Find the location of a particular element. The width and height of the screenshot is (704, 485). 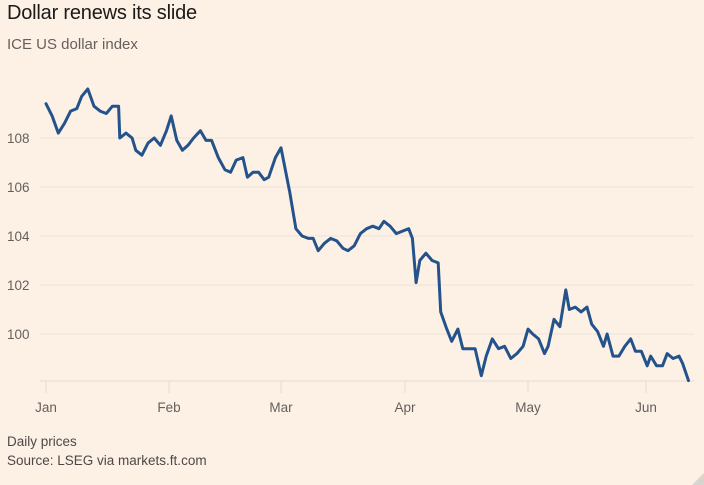

y-tick-label: 104 is located at coordinates (18, 236).